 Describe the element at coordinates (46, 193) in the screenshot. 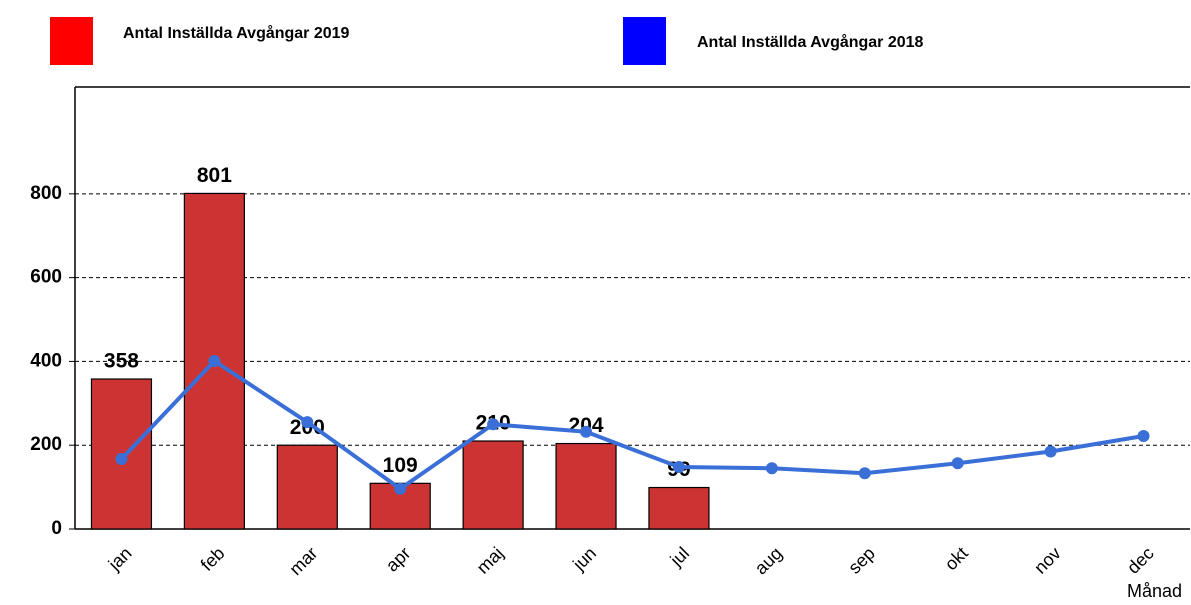

I see `y-tick-label: 800` at that location.